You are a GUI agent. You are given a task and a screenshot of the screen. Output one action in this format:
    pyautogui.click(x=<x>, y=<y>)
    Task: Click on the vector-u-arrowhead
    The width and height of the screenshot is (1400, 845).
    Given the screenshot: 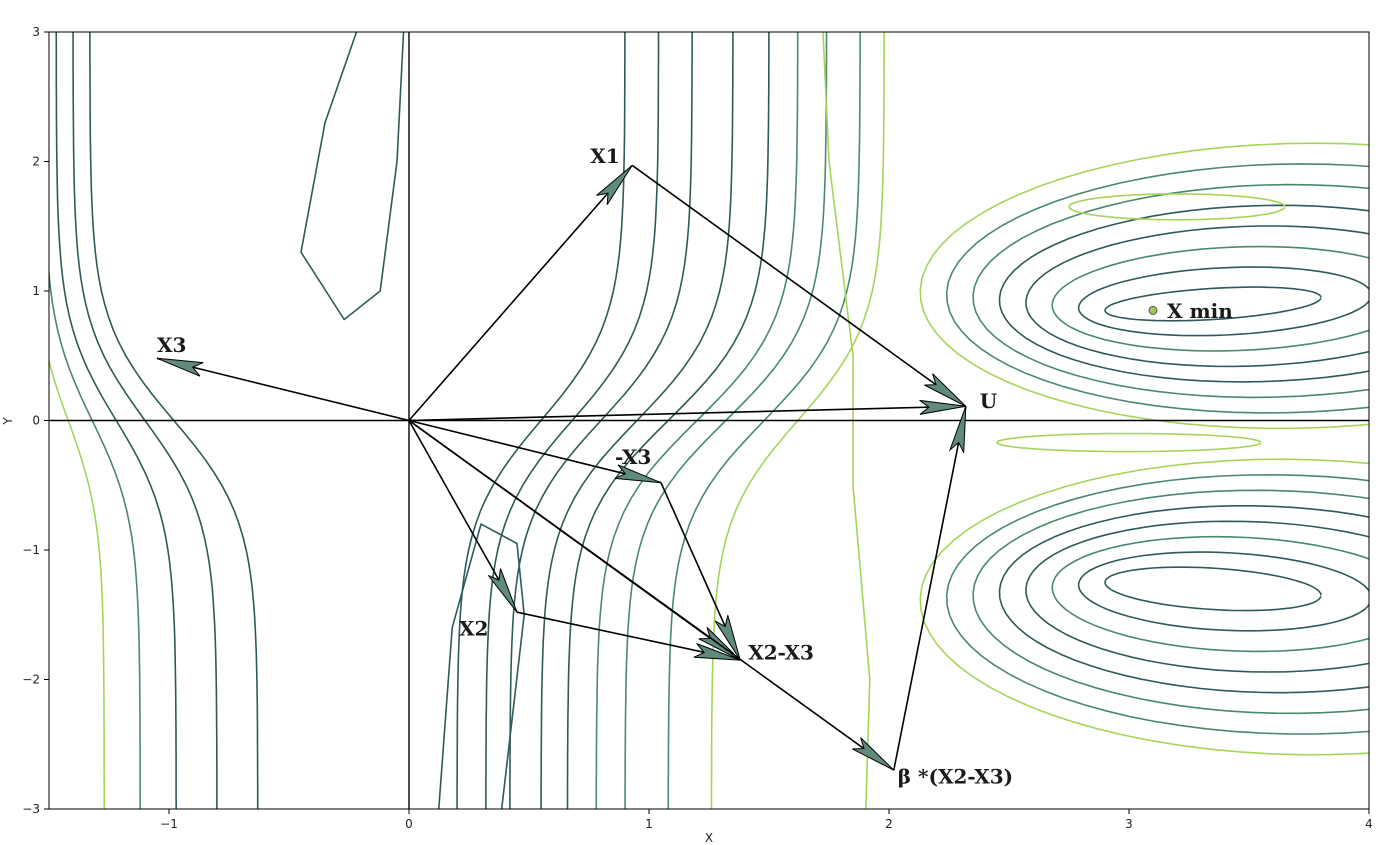 What is the action you would take?
    pyautogui.click(x=942, y=407)
    